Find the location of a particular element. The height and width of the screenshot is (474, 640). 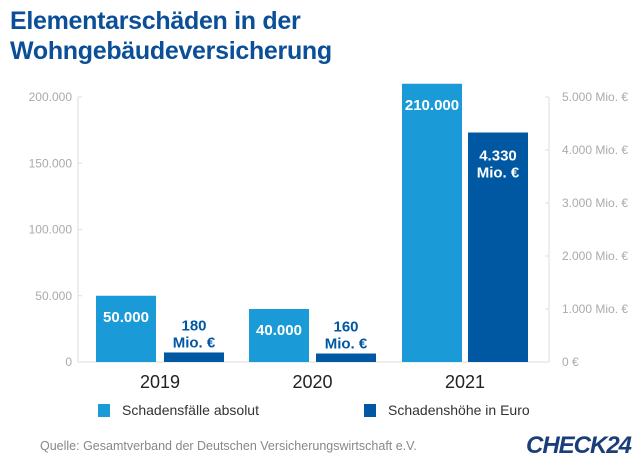

left-tick-label: 100.000 is located at coordinates (51, 230).